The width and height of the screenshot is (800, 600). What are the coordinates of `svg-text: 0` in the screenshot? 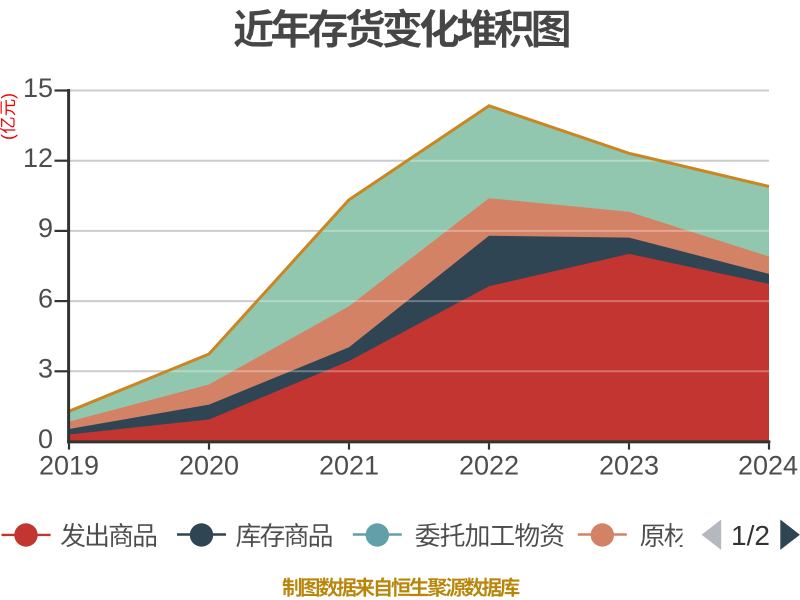 It's located at (45, 439).